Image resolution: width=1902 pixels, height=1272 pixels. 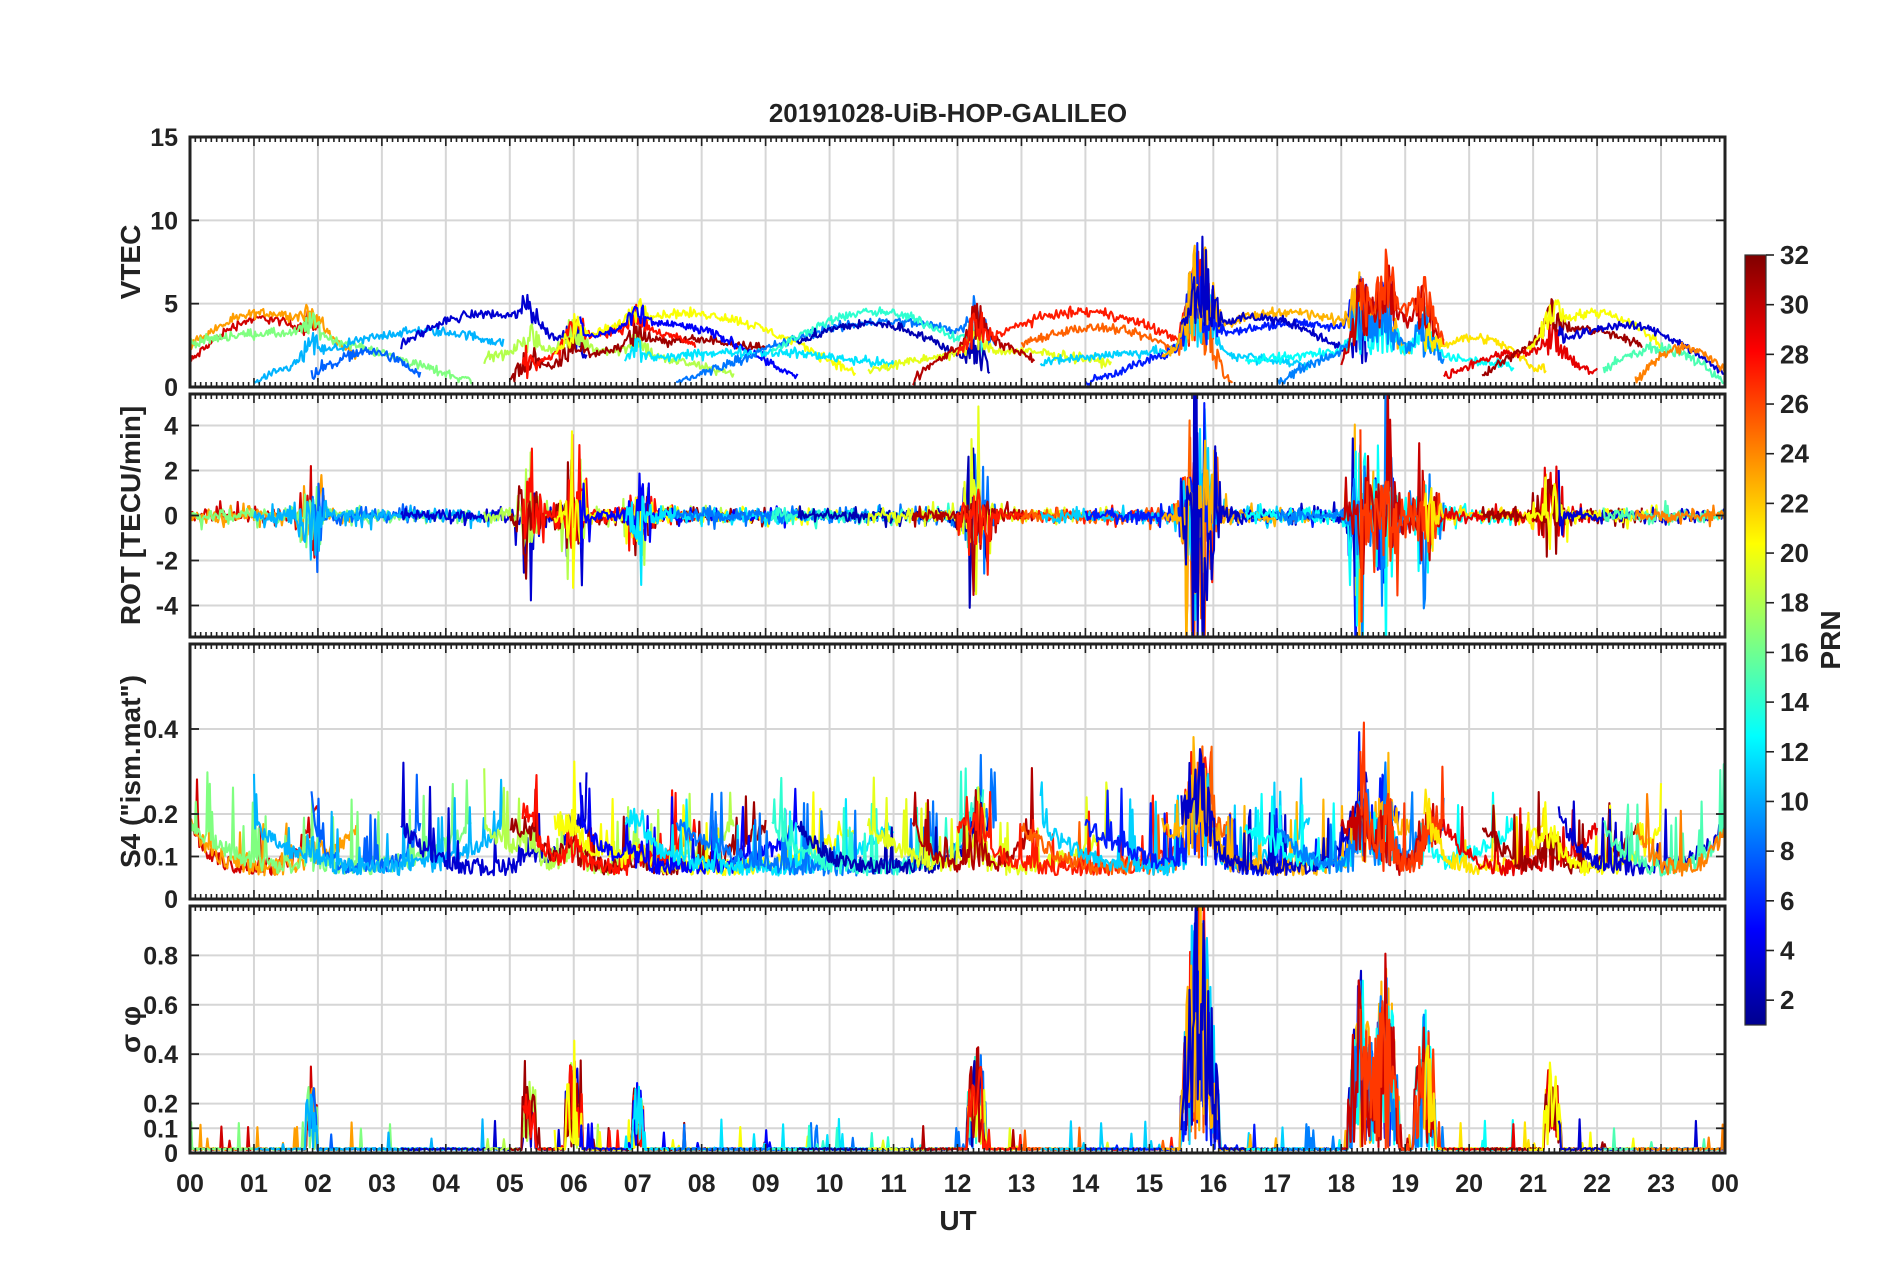 I want to click on x-tick-label: 21, so click(x=1533, y=1184).